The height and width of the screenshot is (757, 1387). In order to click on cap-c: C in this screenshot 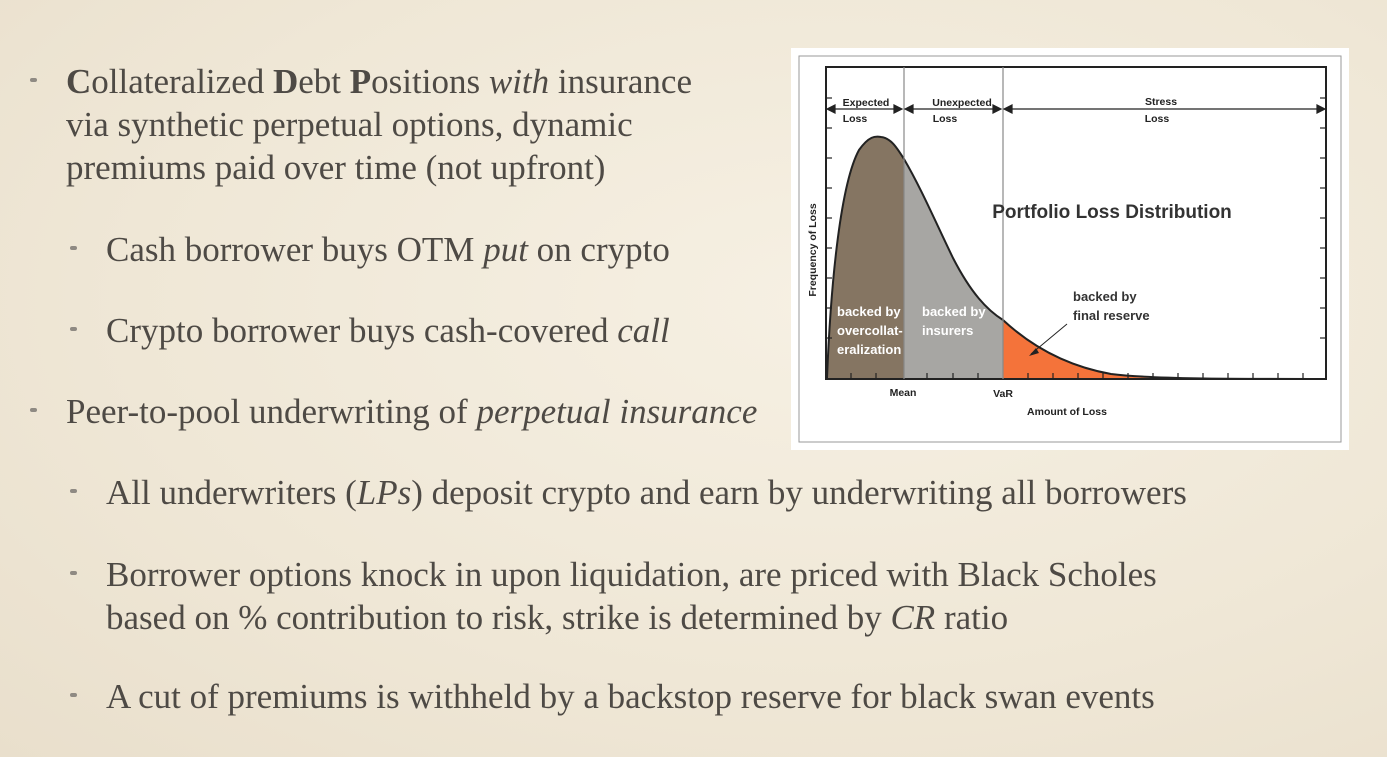, I will do `click(79, 81)`.